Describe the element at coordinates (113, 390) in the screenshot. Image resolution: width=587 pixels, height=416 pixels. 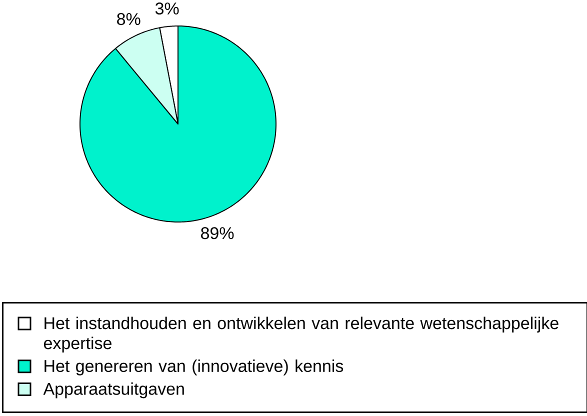
I see `legend-label: Apparaatsuitgaven` at that location.